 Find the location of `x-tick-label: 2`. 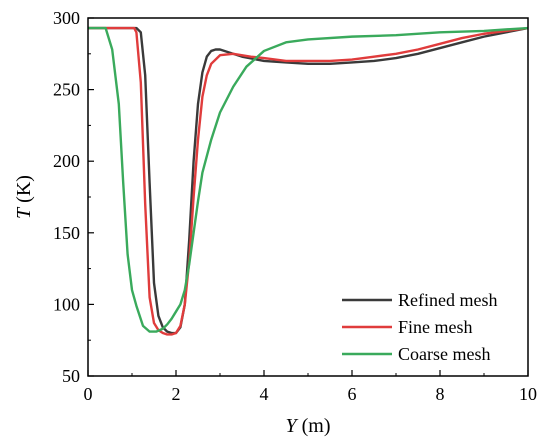

x-tick-label: 2 is located at coordinates (176, 394).